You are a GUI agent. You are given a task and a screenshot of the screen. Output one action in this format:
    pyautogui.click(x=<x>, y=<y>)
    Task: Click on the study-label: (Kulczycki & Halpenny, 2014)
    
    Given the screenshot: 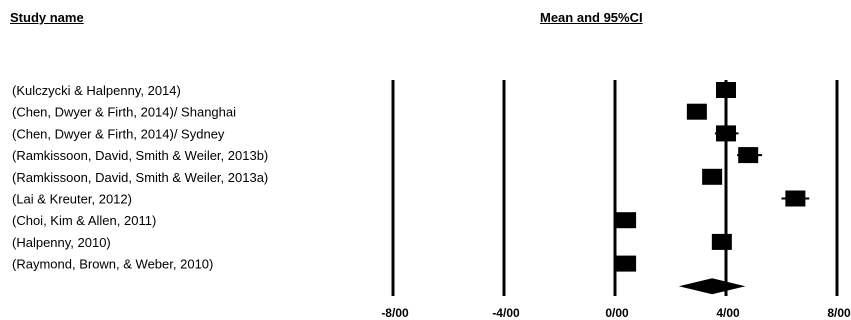 What is the action you would take?
    pyautogui.click(x=96, y=90)
    